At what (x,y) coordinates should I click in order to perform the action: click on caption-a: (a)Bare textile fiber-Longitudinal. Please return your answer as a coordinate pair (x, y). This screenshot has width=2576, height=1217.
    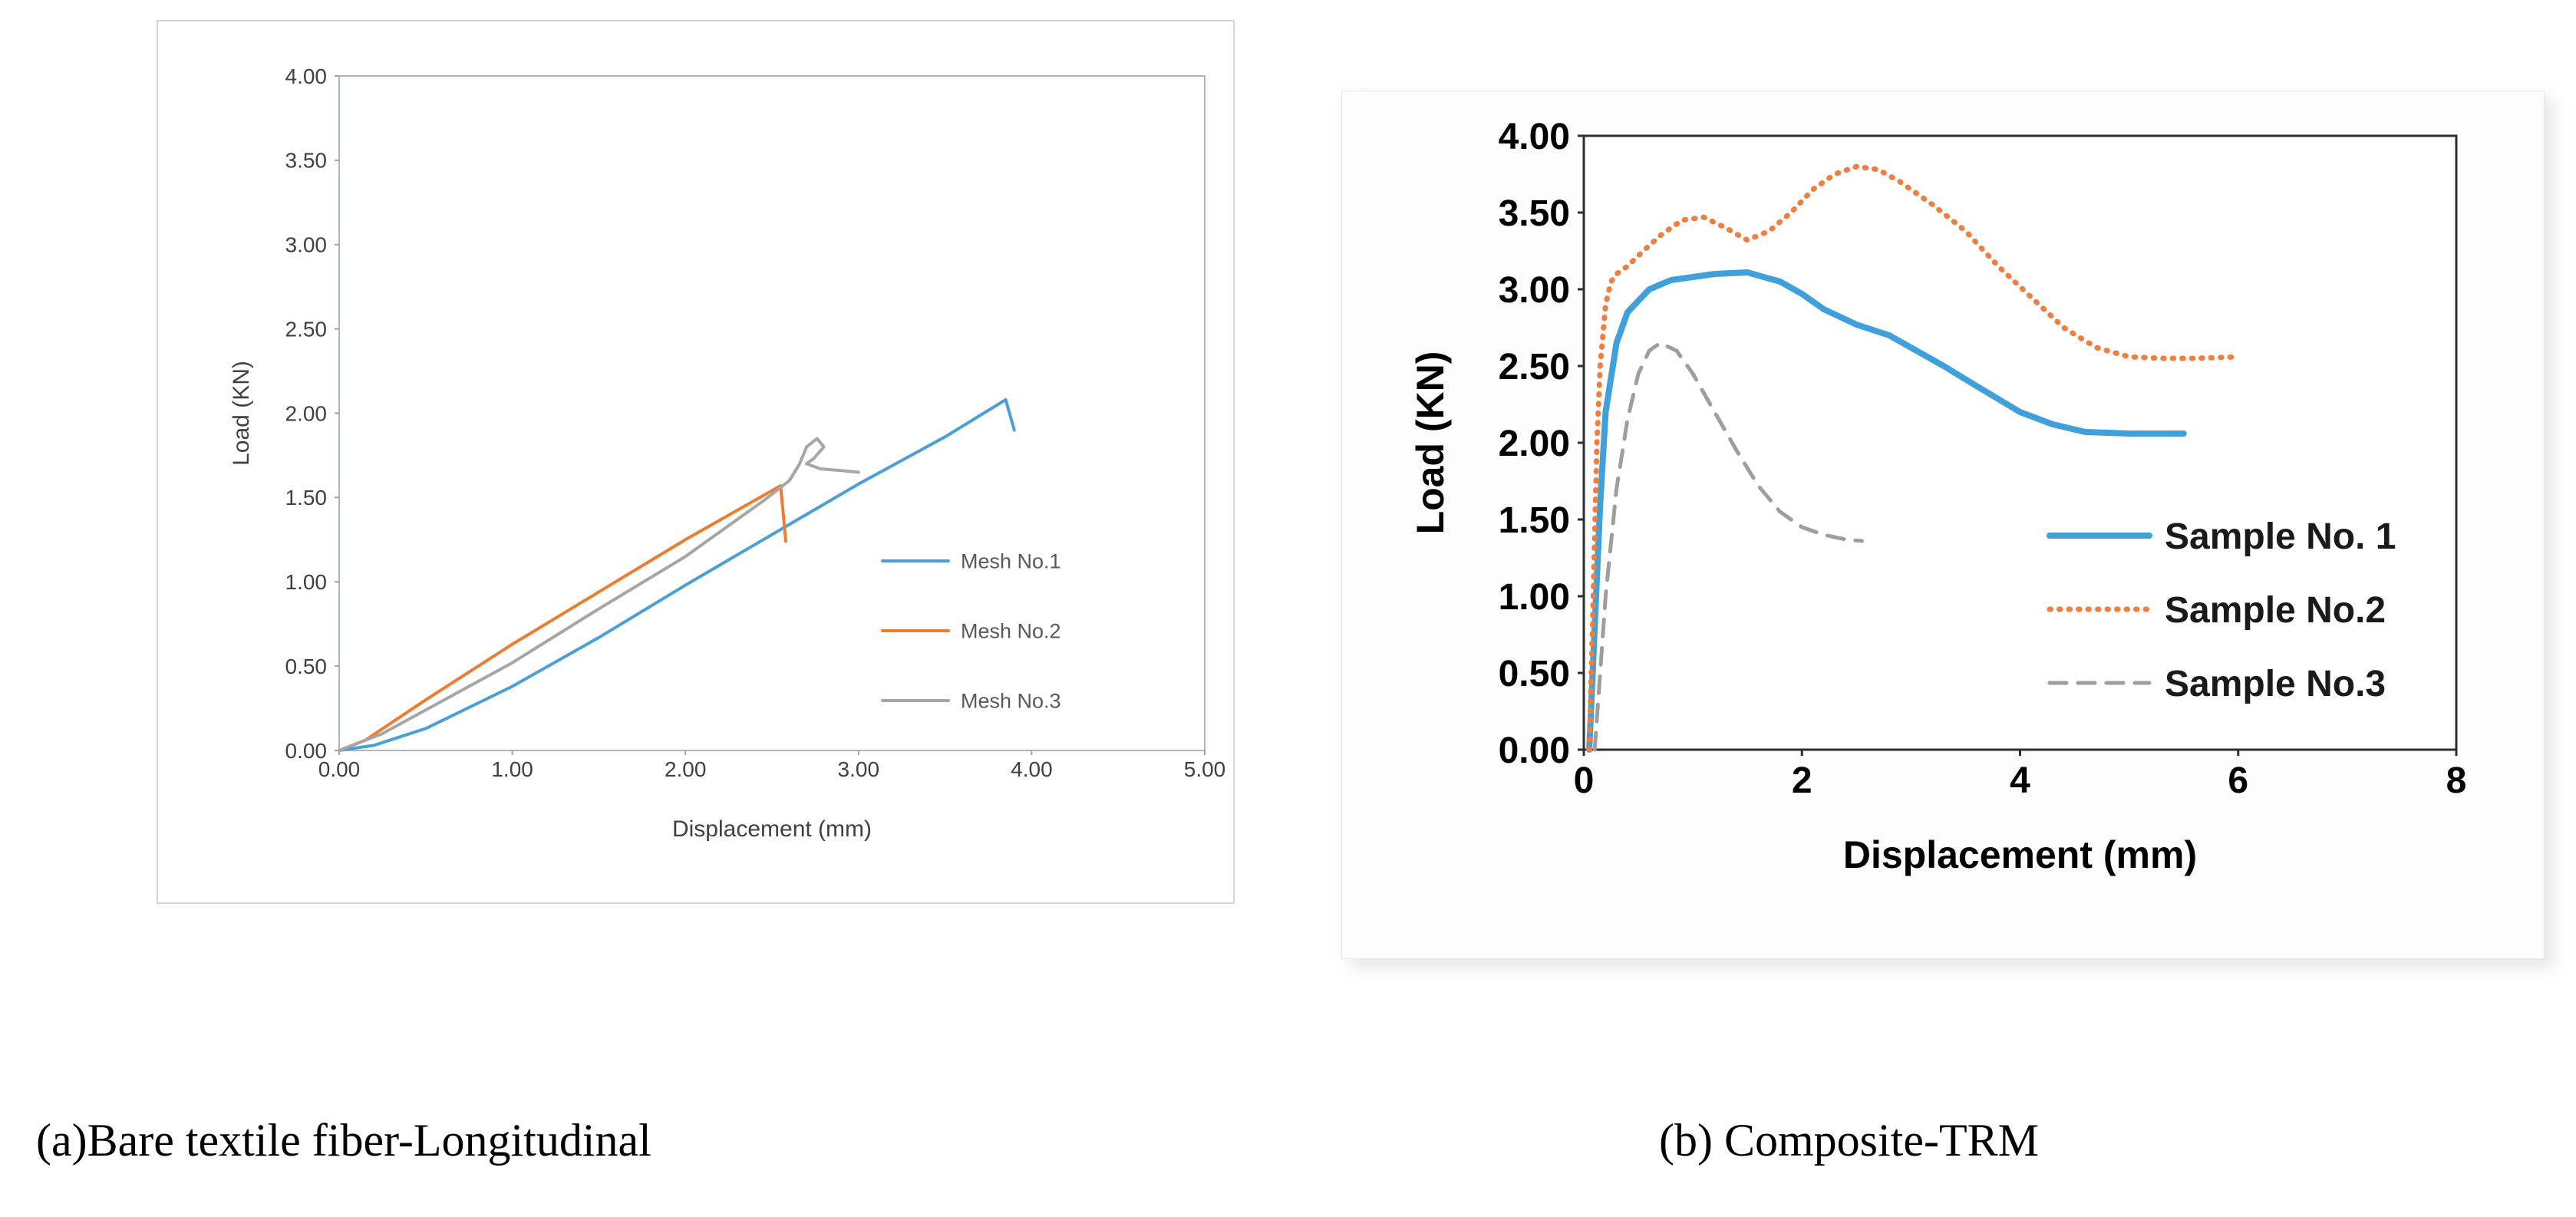
    Looking at the image, I should click on (343, 1140).